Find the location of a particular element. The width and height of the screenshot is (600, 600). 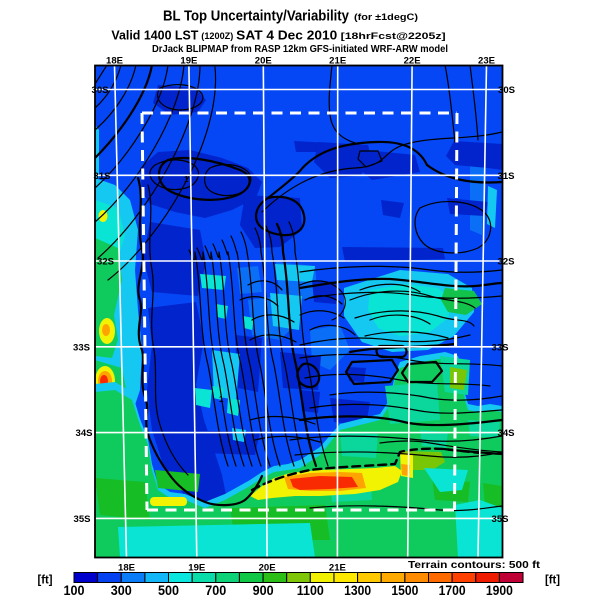

svg-text: 700 is located at coordinates (215, 590).